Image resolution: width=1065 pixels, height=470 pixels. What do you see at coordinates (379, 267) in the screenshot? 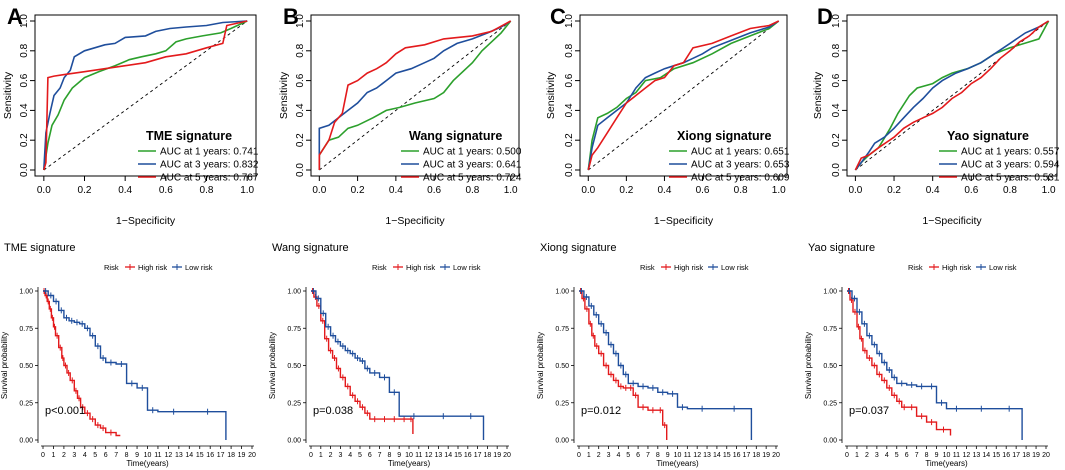
I see `km-2-legend-title: Risk` at bounding box center [379, 267].